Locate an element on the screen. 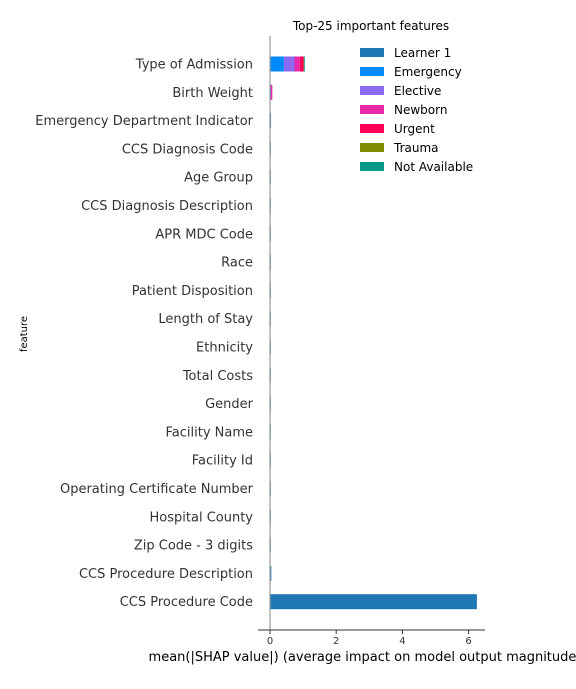  legend-label: Elective is located at coordinates (417, 91).